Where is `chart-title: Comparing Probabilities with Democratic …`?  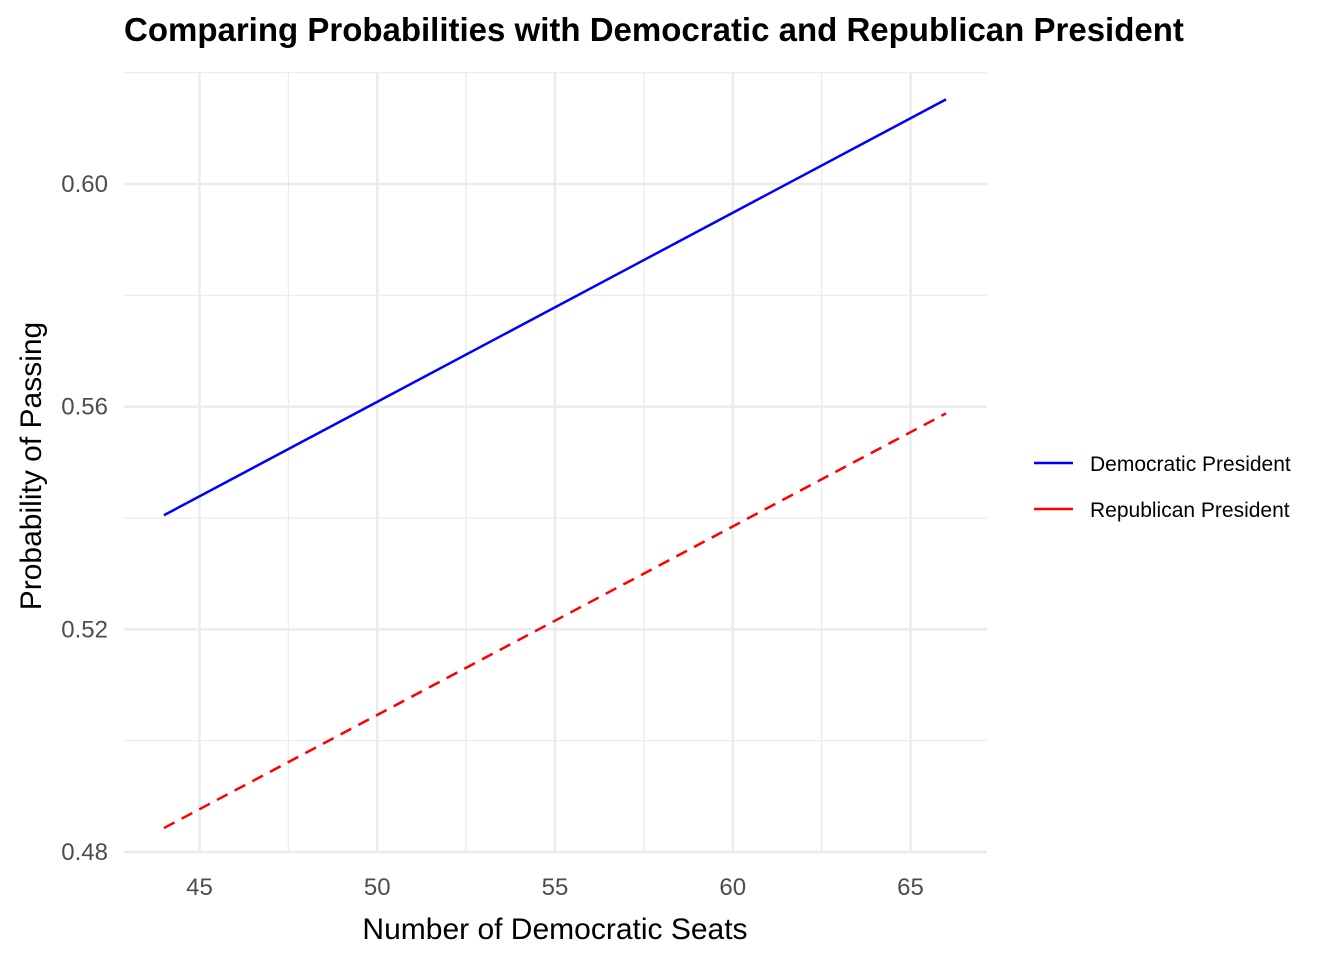 chart-title: Comparing Probabilities with Democratic … is located at coordinates (654, 29).